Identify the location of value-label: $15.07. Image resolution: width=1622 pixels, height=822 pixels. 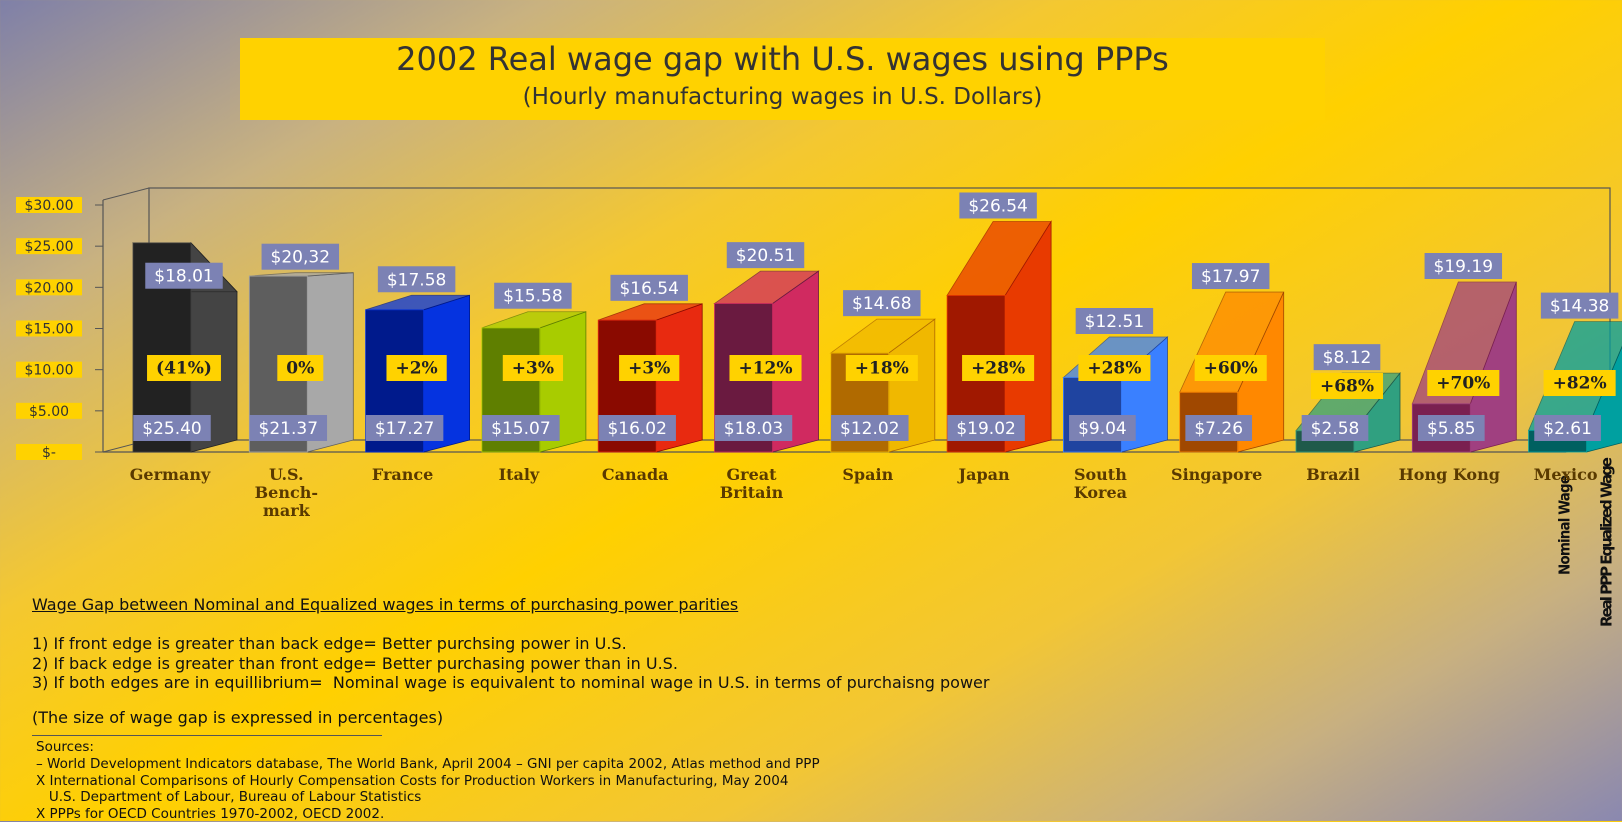
(520, 429).